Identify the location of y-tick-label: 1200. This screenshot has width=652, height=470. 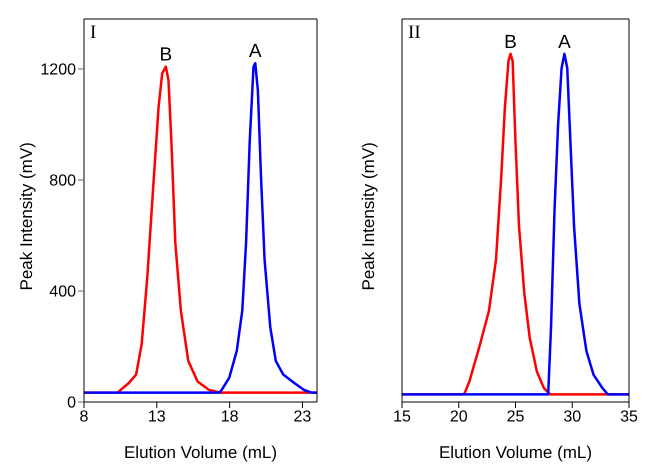
(58, 70).